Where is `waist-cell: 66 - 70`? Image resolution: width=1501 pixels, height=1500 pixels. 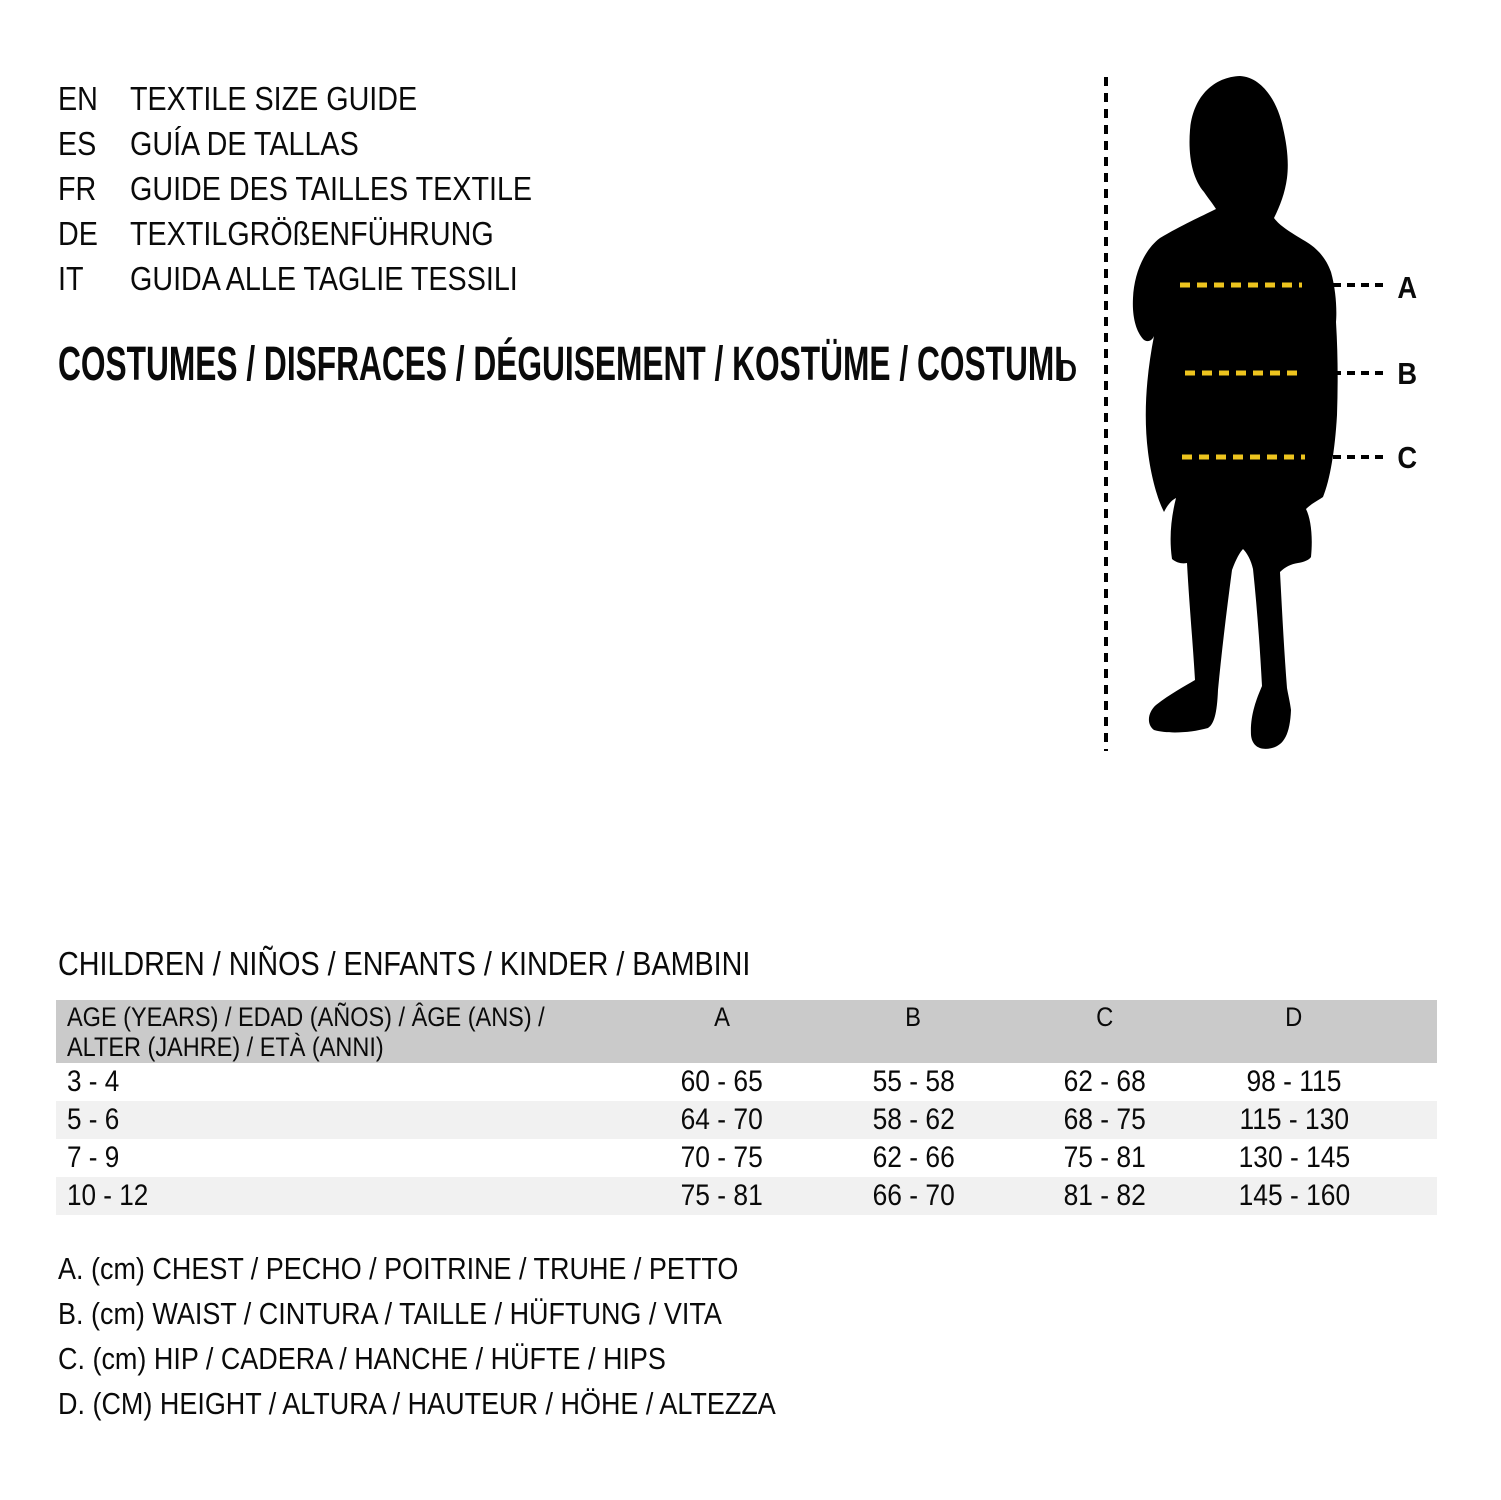
waist-cell: 66 - 70 is located at coordinates (913, 1195).